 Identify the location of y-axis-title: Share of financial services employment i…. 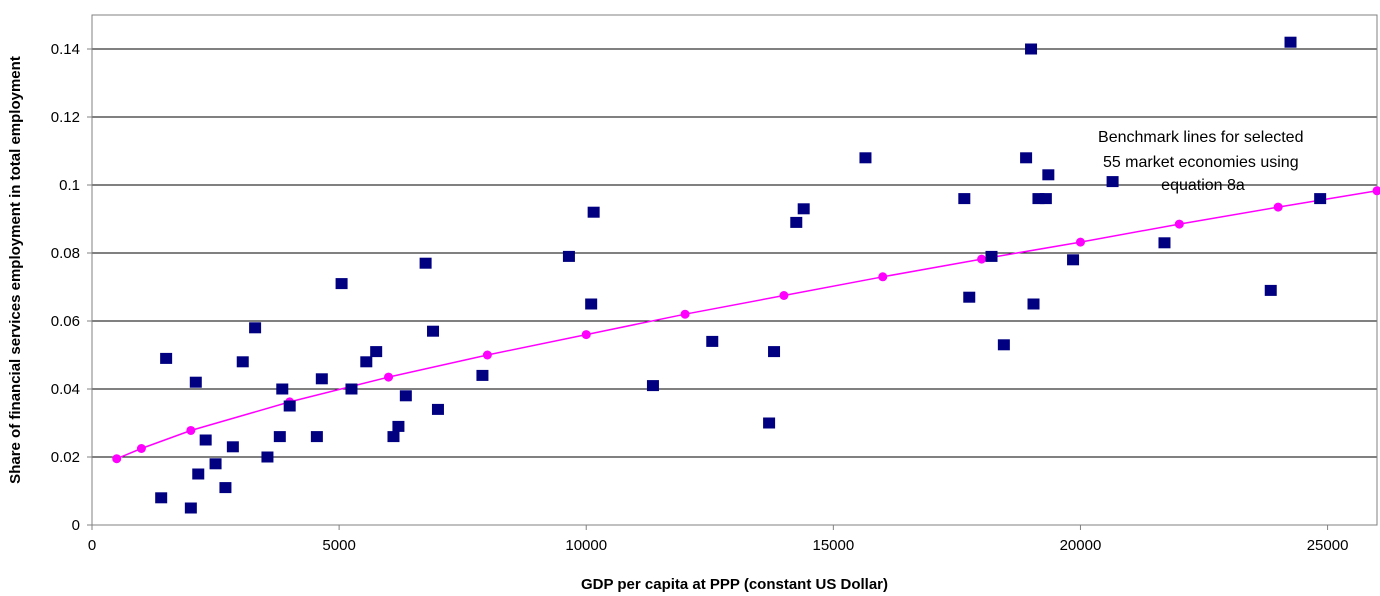
(15, 270).